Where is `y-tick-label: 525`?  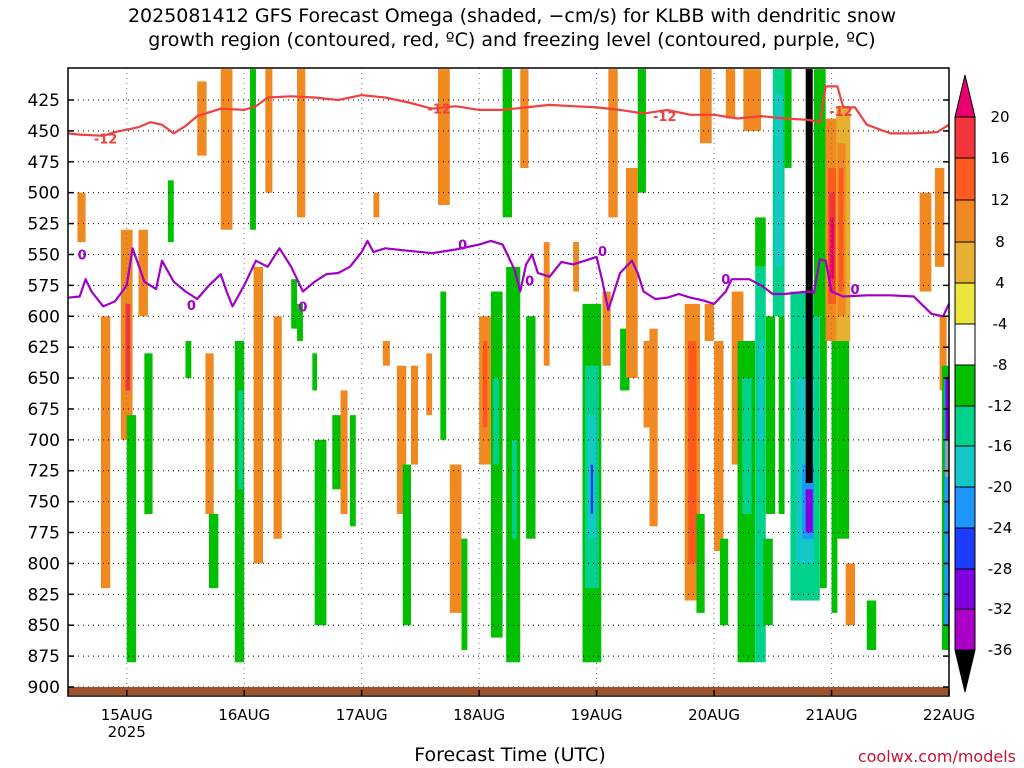
y-tick-label: 525 is located at coordinates (44, 225).